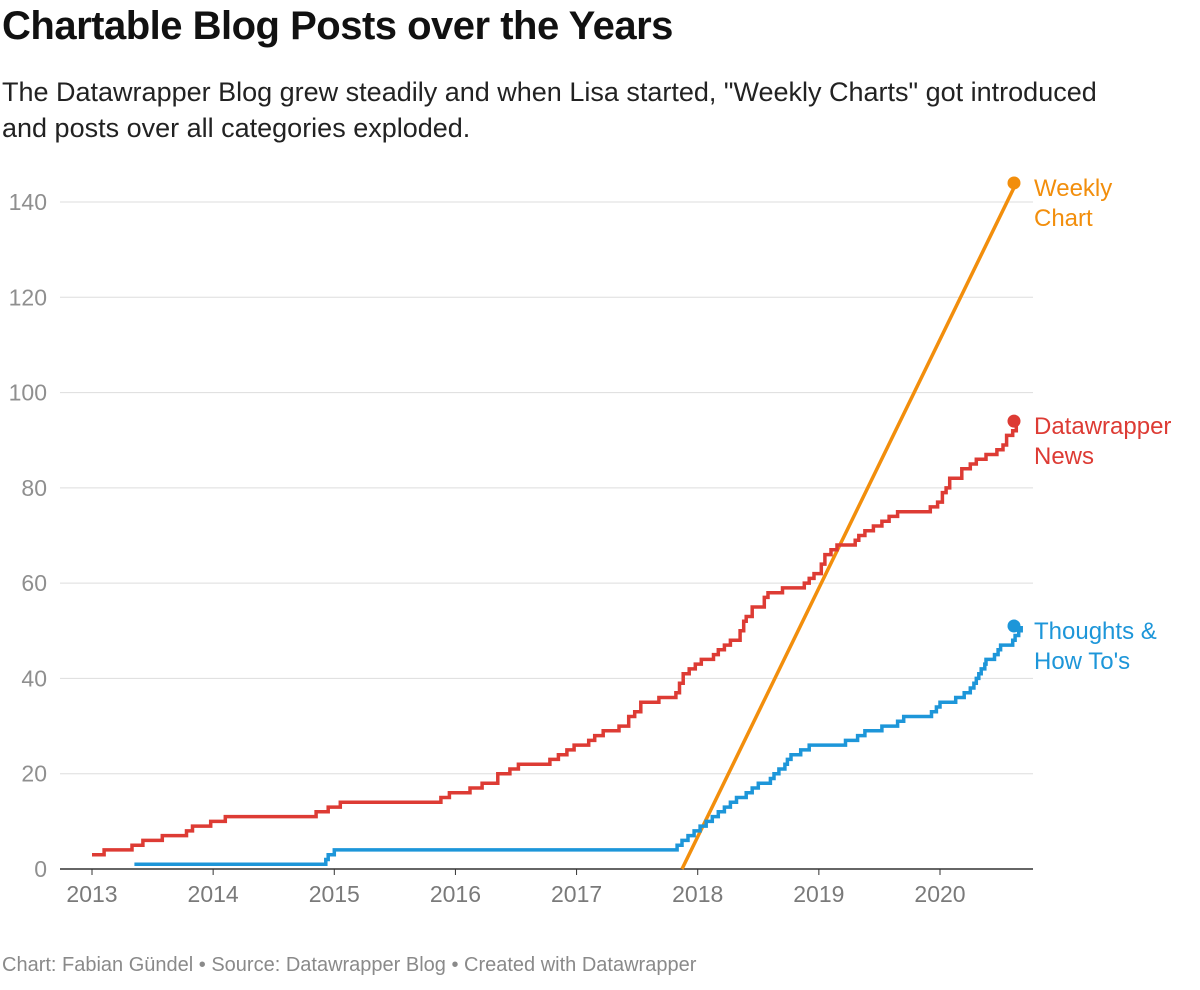 Image resolution: width=1200 pixels, height=990 pixels. What do you see at coordinates (1073, 203) in the screenshot?
I see `series-label-weekly-chart: Weekly Chart` at bounding box center [1073, 203].